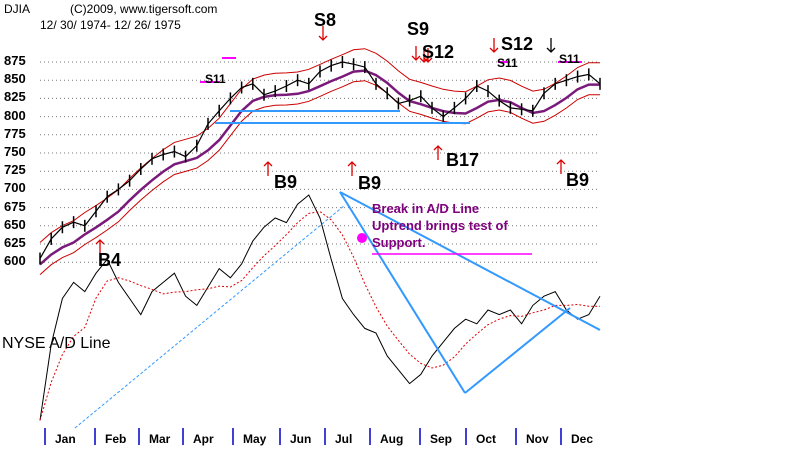 The width and height of the screenshot is (800, 455). What do you see at coordinates (325, 20) in the screenshot?
I see `signal-label: S8` at bounding box center [325, 20].